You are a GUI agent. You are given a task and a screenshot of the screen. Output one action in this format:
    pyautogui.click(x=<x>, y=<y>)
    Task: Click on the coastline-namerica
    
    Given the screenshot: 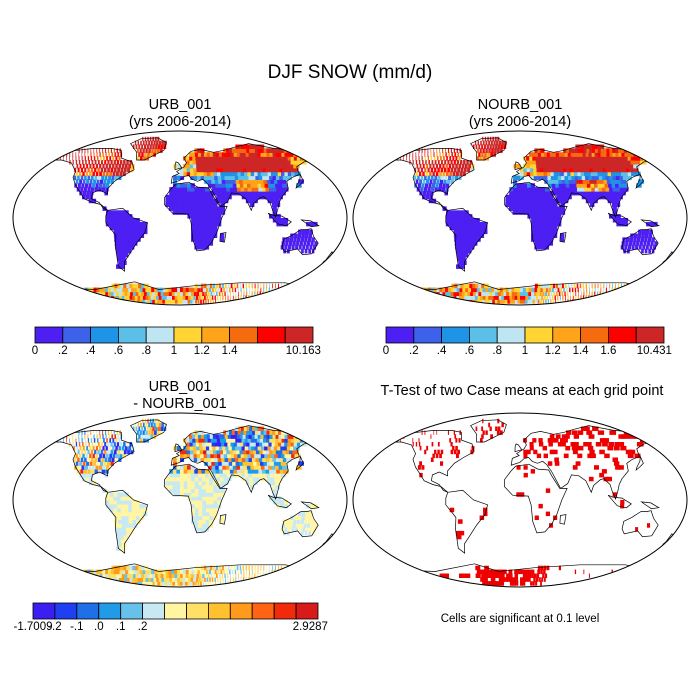 What is the action you would take?
    pyautogui.click(x=432, y=461)
    